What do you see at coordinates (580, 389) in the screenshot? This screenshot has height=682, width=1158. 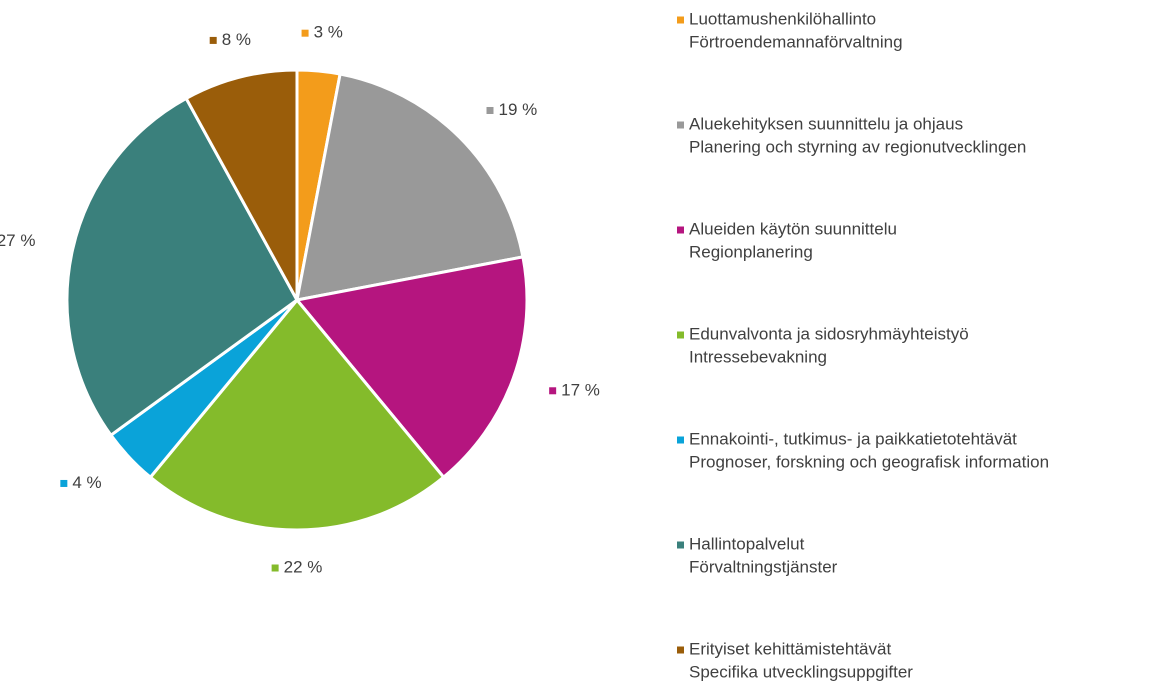 I see `data-label: 17 %` at bounding box center [580, 389].